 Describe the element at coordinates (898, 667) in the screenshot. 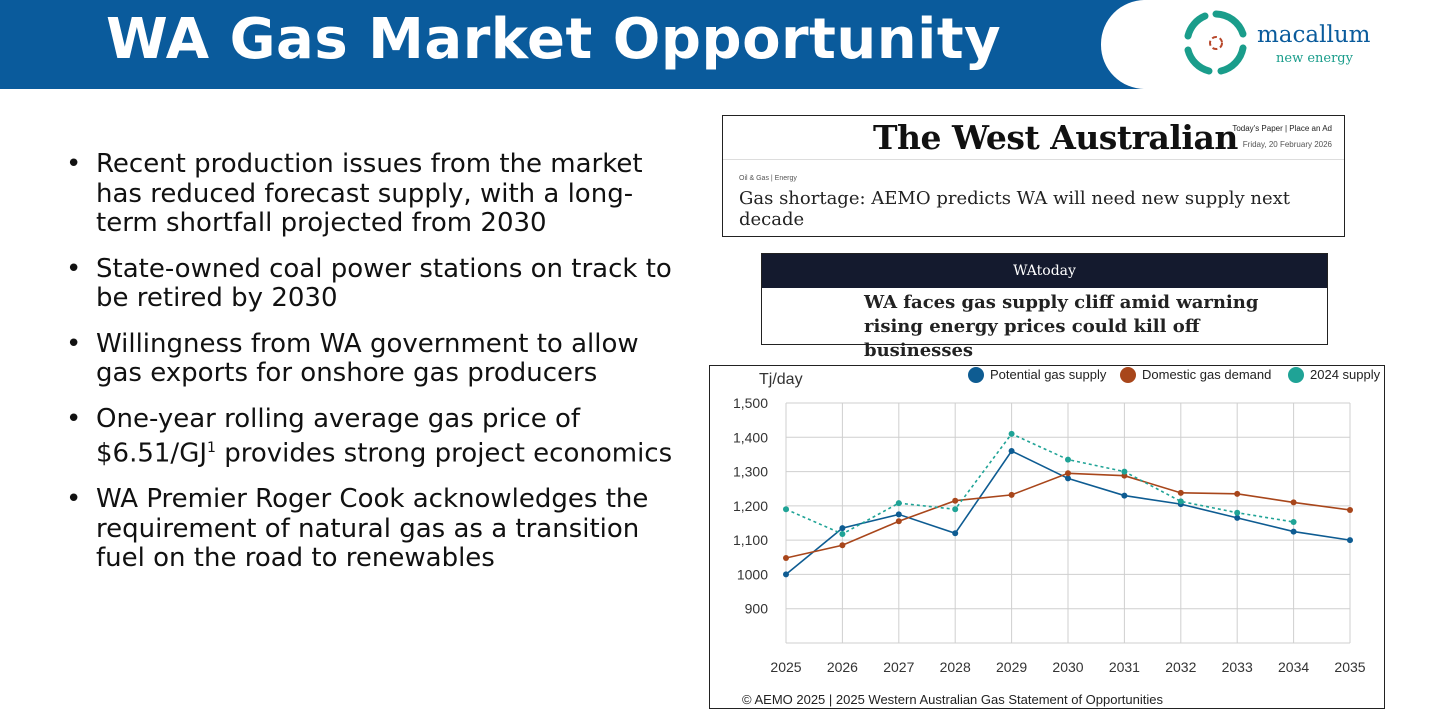

I see `x-tick-label: 2027` at that location.